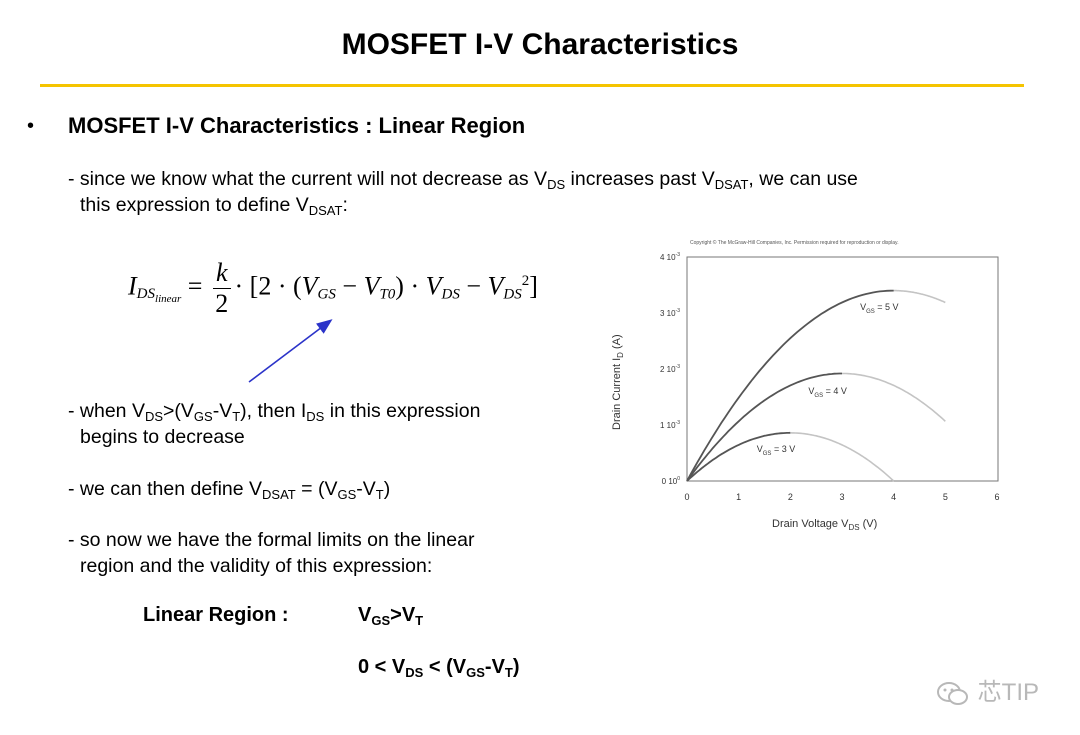 Image resolution: width=1080 pixels, height=735 pixels. I want to click on region-condition-2: 0 < VDS < (VGS-VT), so click(439, 668).